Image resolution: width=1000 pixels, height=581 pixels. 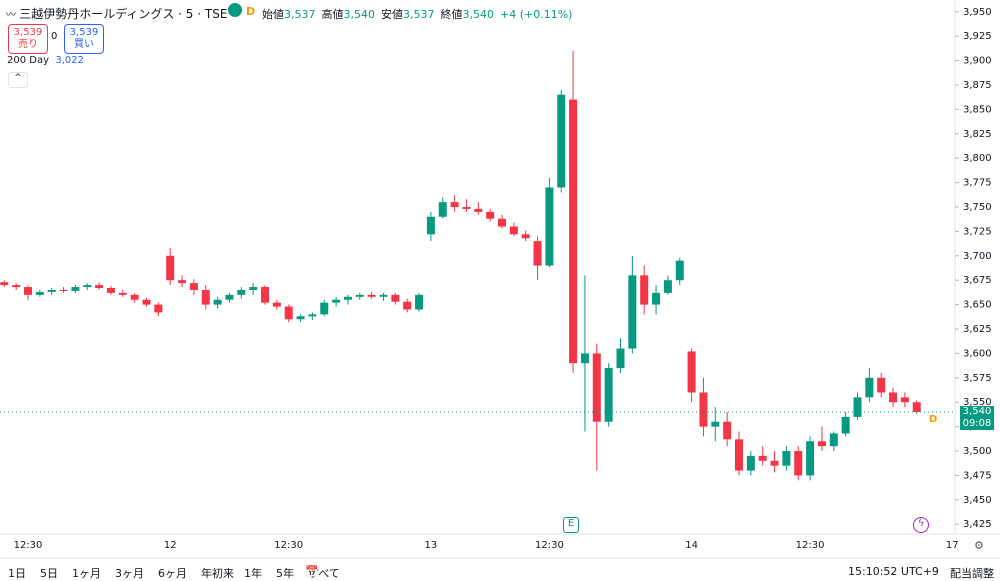 I want to click on y-tick-label: 3,575, so click(x=977, y=378).